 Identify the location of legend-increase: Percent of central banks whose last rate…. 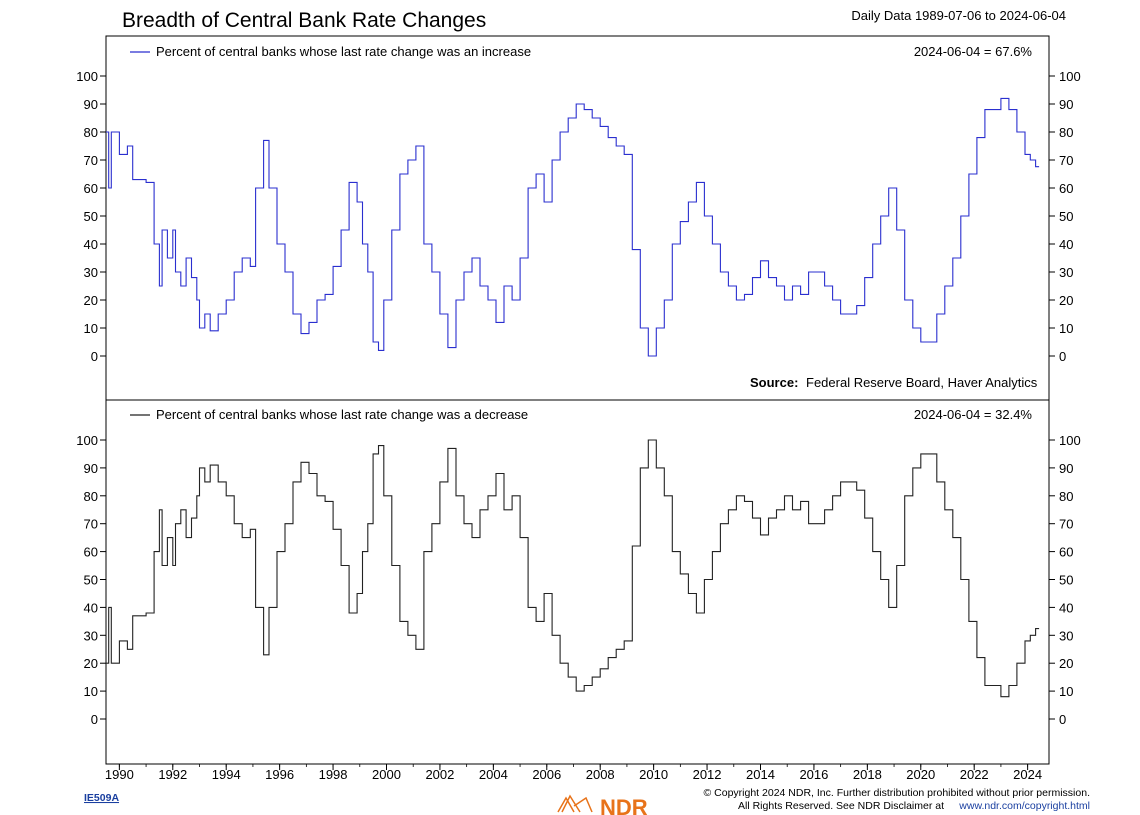
(343, 51).